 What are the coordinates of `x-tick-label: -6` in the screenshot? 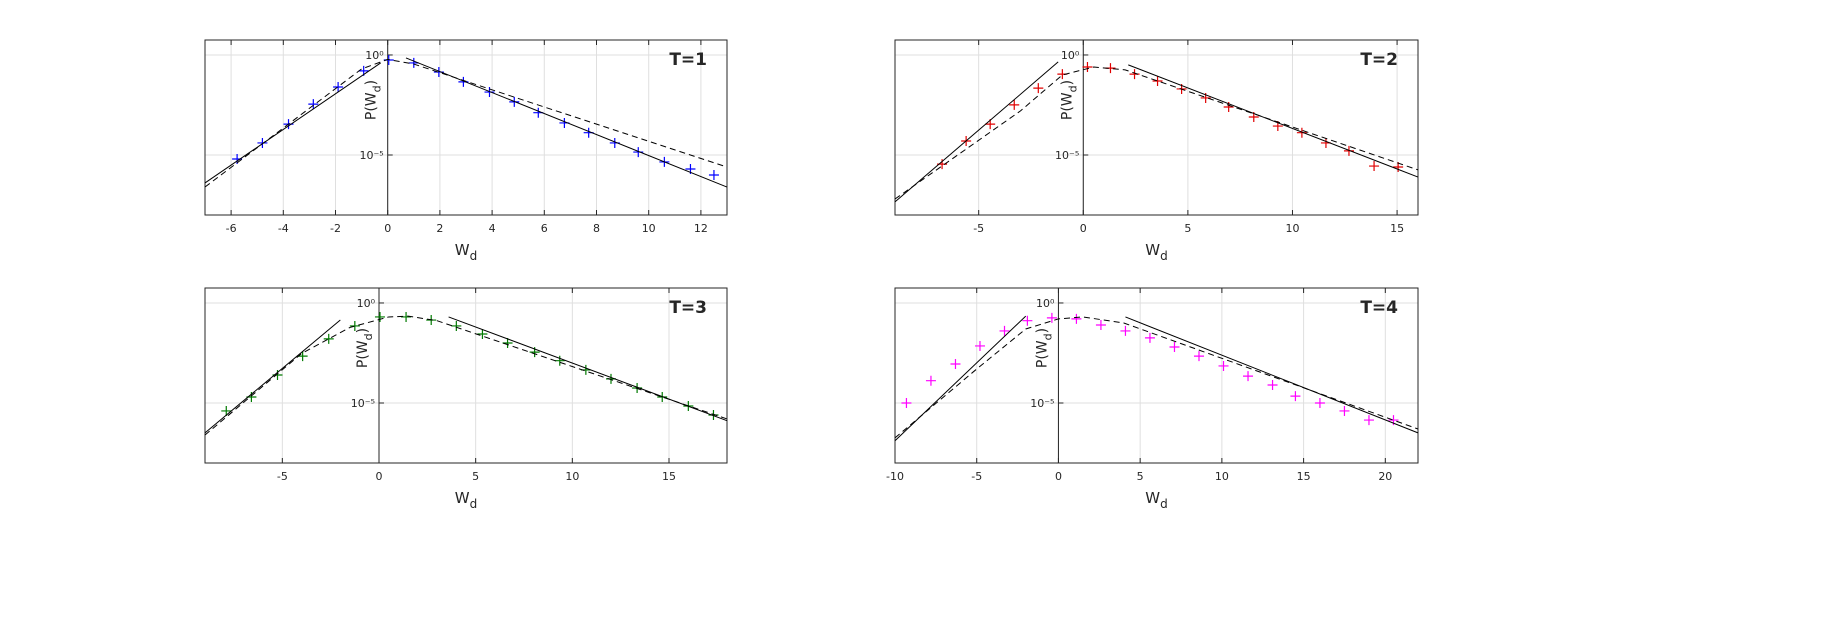 It's located at (231, 228).